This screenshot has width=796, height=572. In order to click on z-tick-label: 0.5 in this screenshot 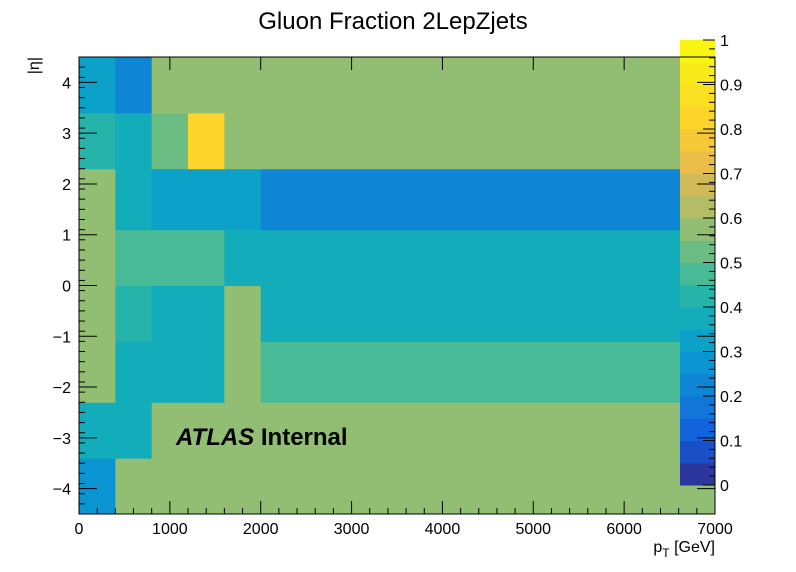, I will do `click(731, 264)`.